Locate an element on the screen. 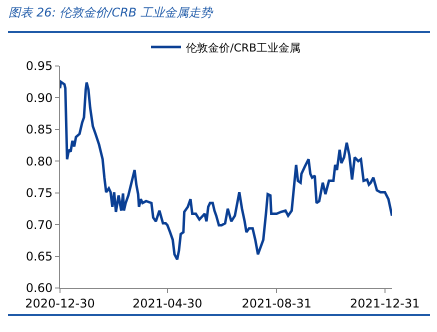 This screenshot has width=437, height=332. y-tick-label: 0.65 is located at coordinates (39, 256).